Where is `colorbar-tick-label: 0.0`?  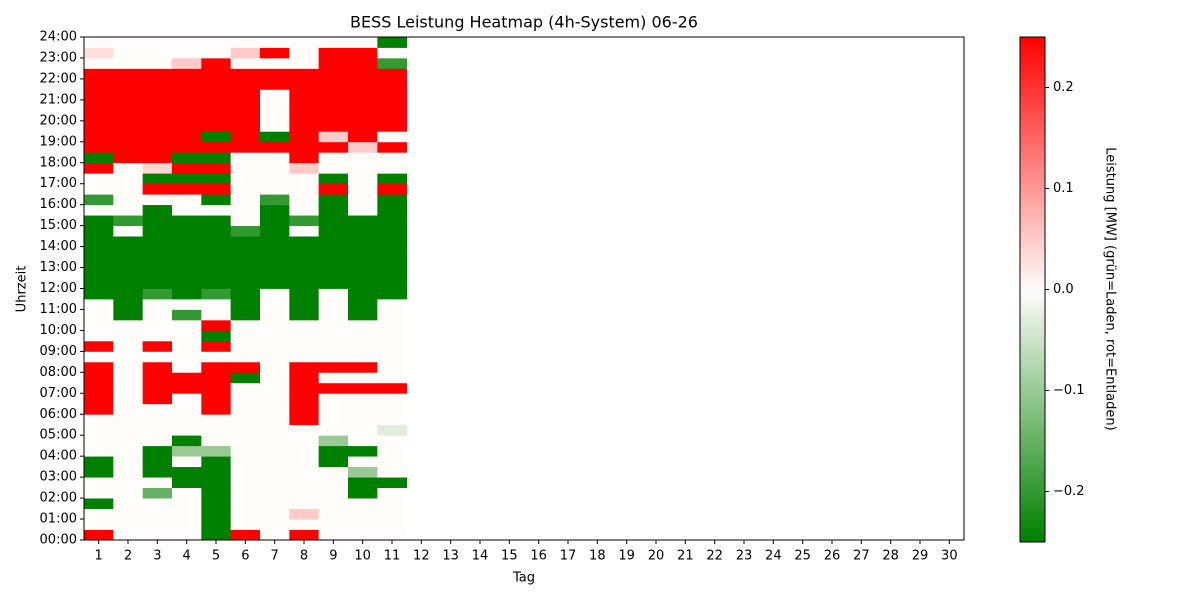 colorbar-tick-label: 0.0 is located at coordinates (1063, 289).